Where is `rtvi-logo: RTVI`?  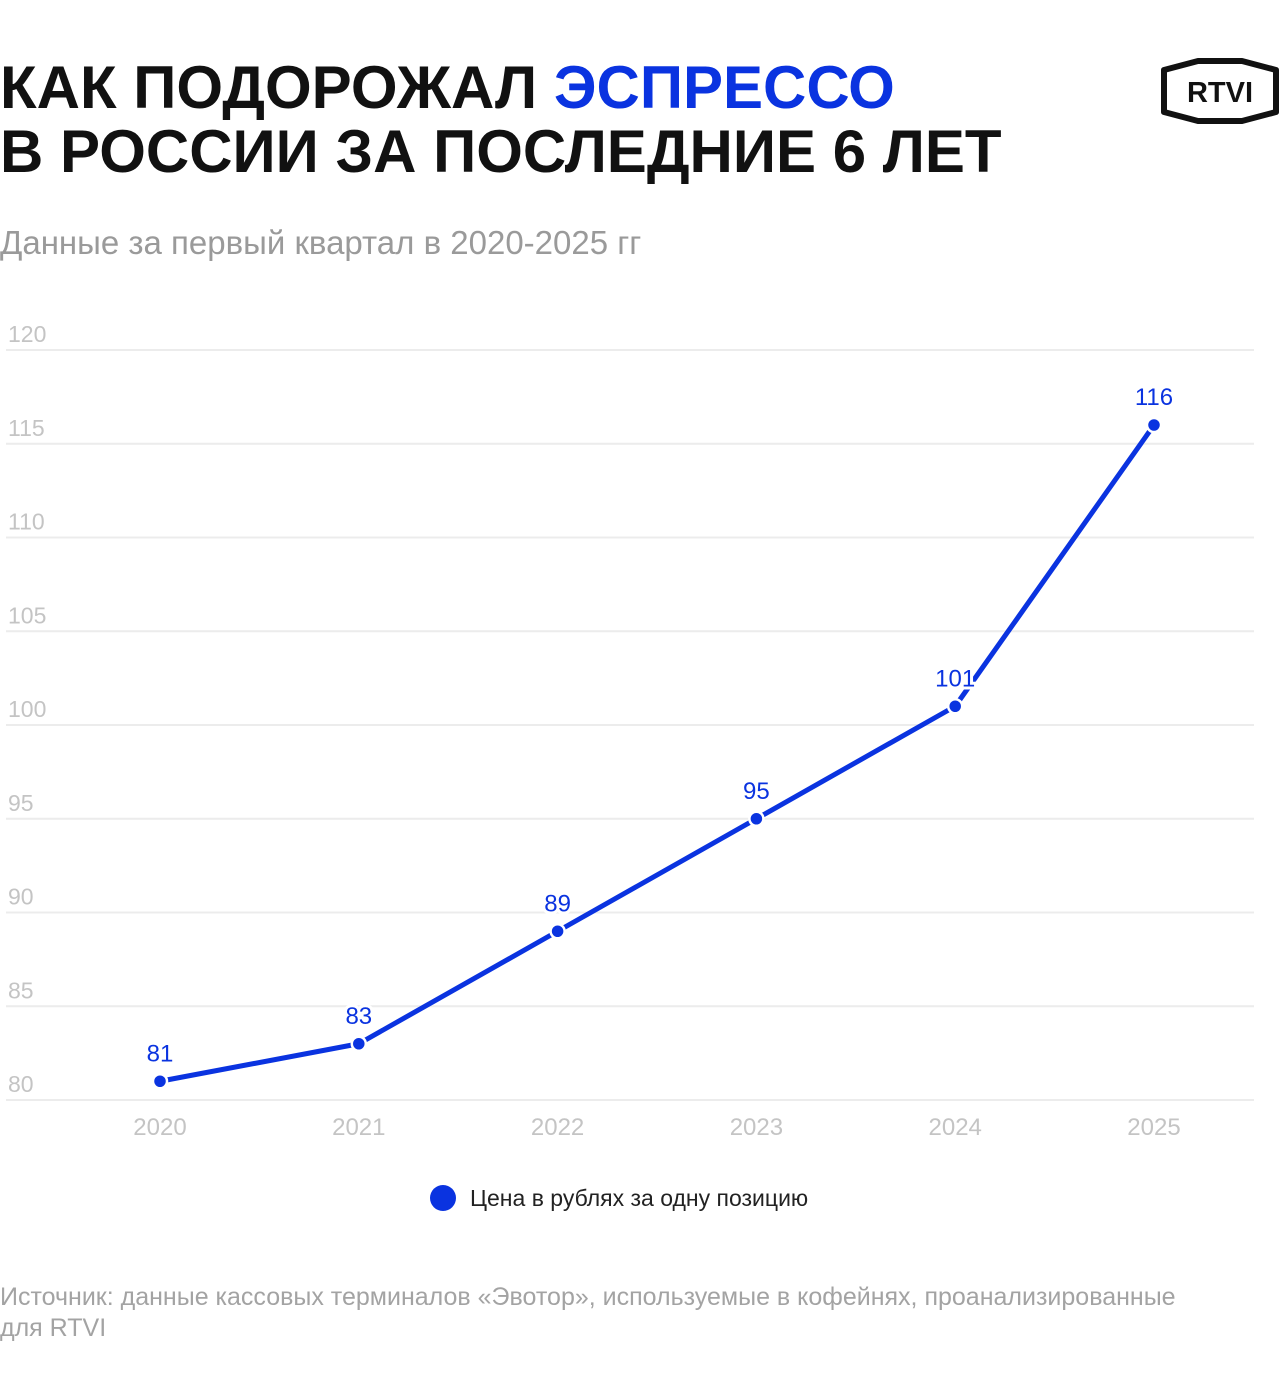 rtvi-logo: RTVI is located at coordinates (1220, 91).